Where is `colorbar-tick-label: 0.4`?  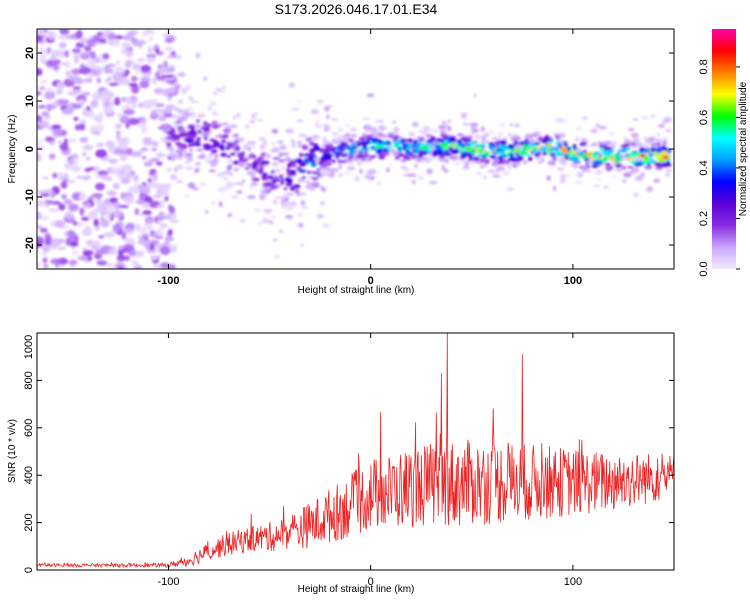
colorbar-tick-label: 0.4 is located at coordinates (704, 167).